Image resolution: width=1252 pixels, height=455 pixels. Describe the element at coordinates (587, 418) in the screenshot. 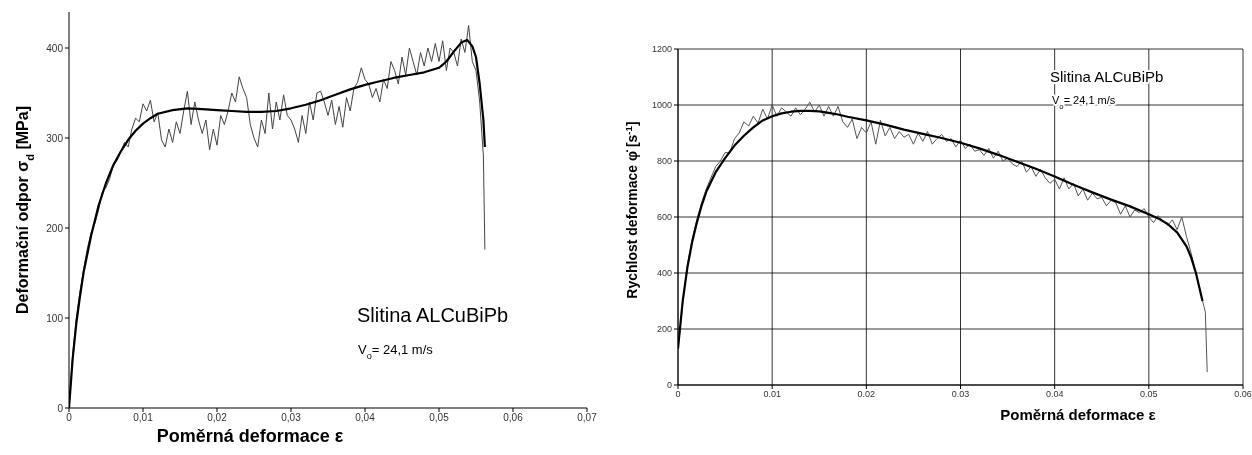

I see `x-tick-label: 0,07` at that location.